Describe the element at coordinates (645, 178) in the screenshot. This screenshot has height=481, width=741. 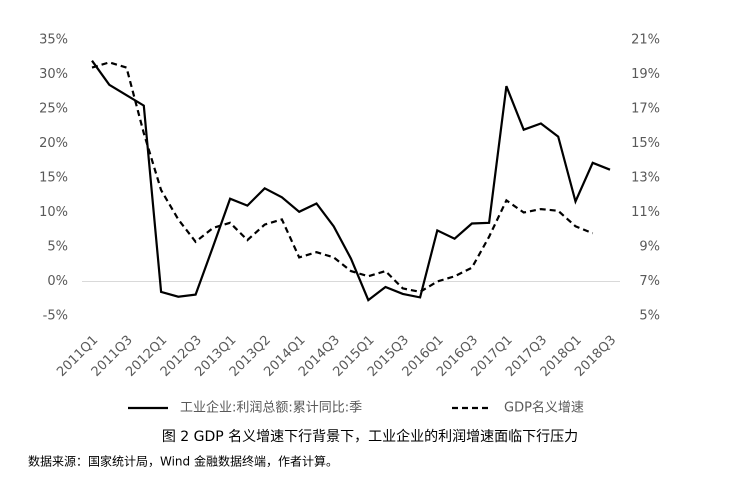
I see `y2-tick-label: 13%` at that location.